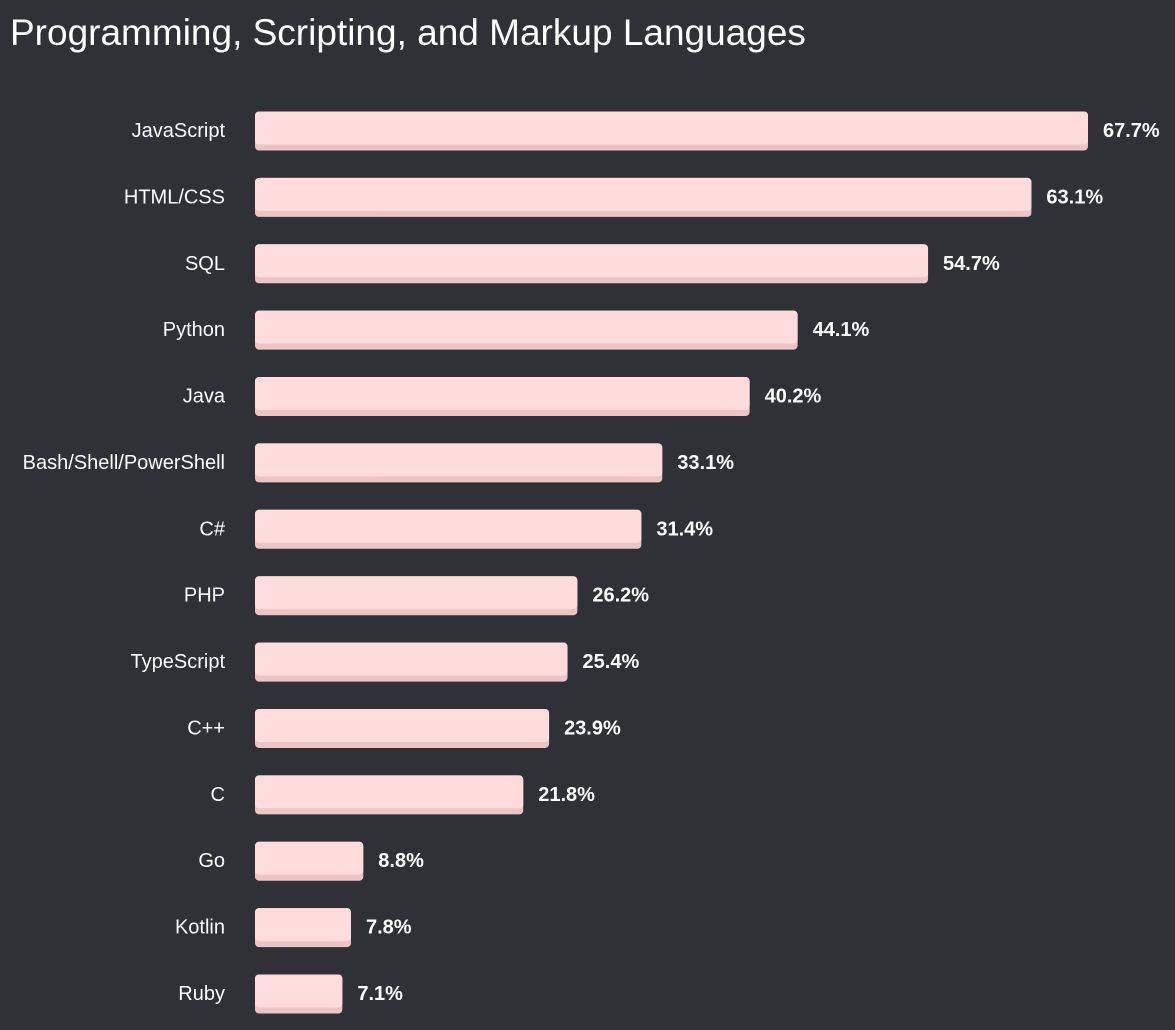 This screenshot has width=1175, height=1030. I want to click on value-label: 31.4%, so click(684, 529).